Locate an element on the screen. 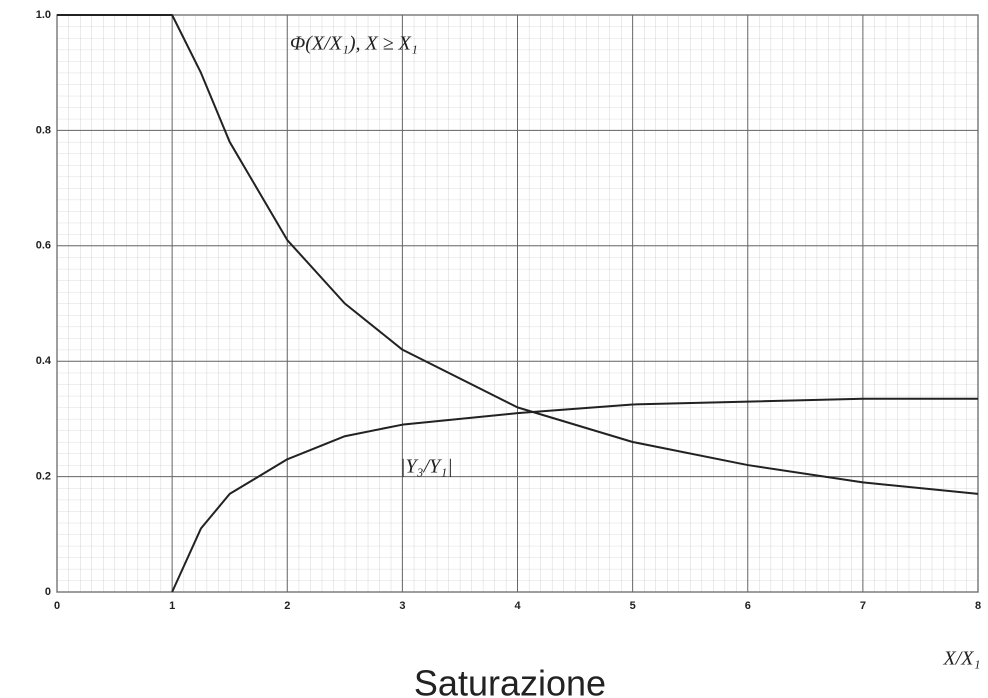 The image size is (988, 698). series-label: |Y₃/Y₁| is located at coordinates (426, 467).